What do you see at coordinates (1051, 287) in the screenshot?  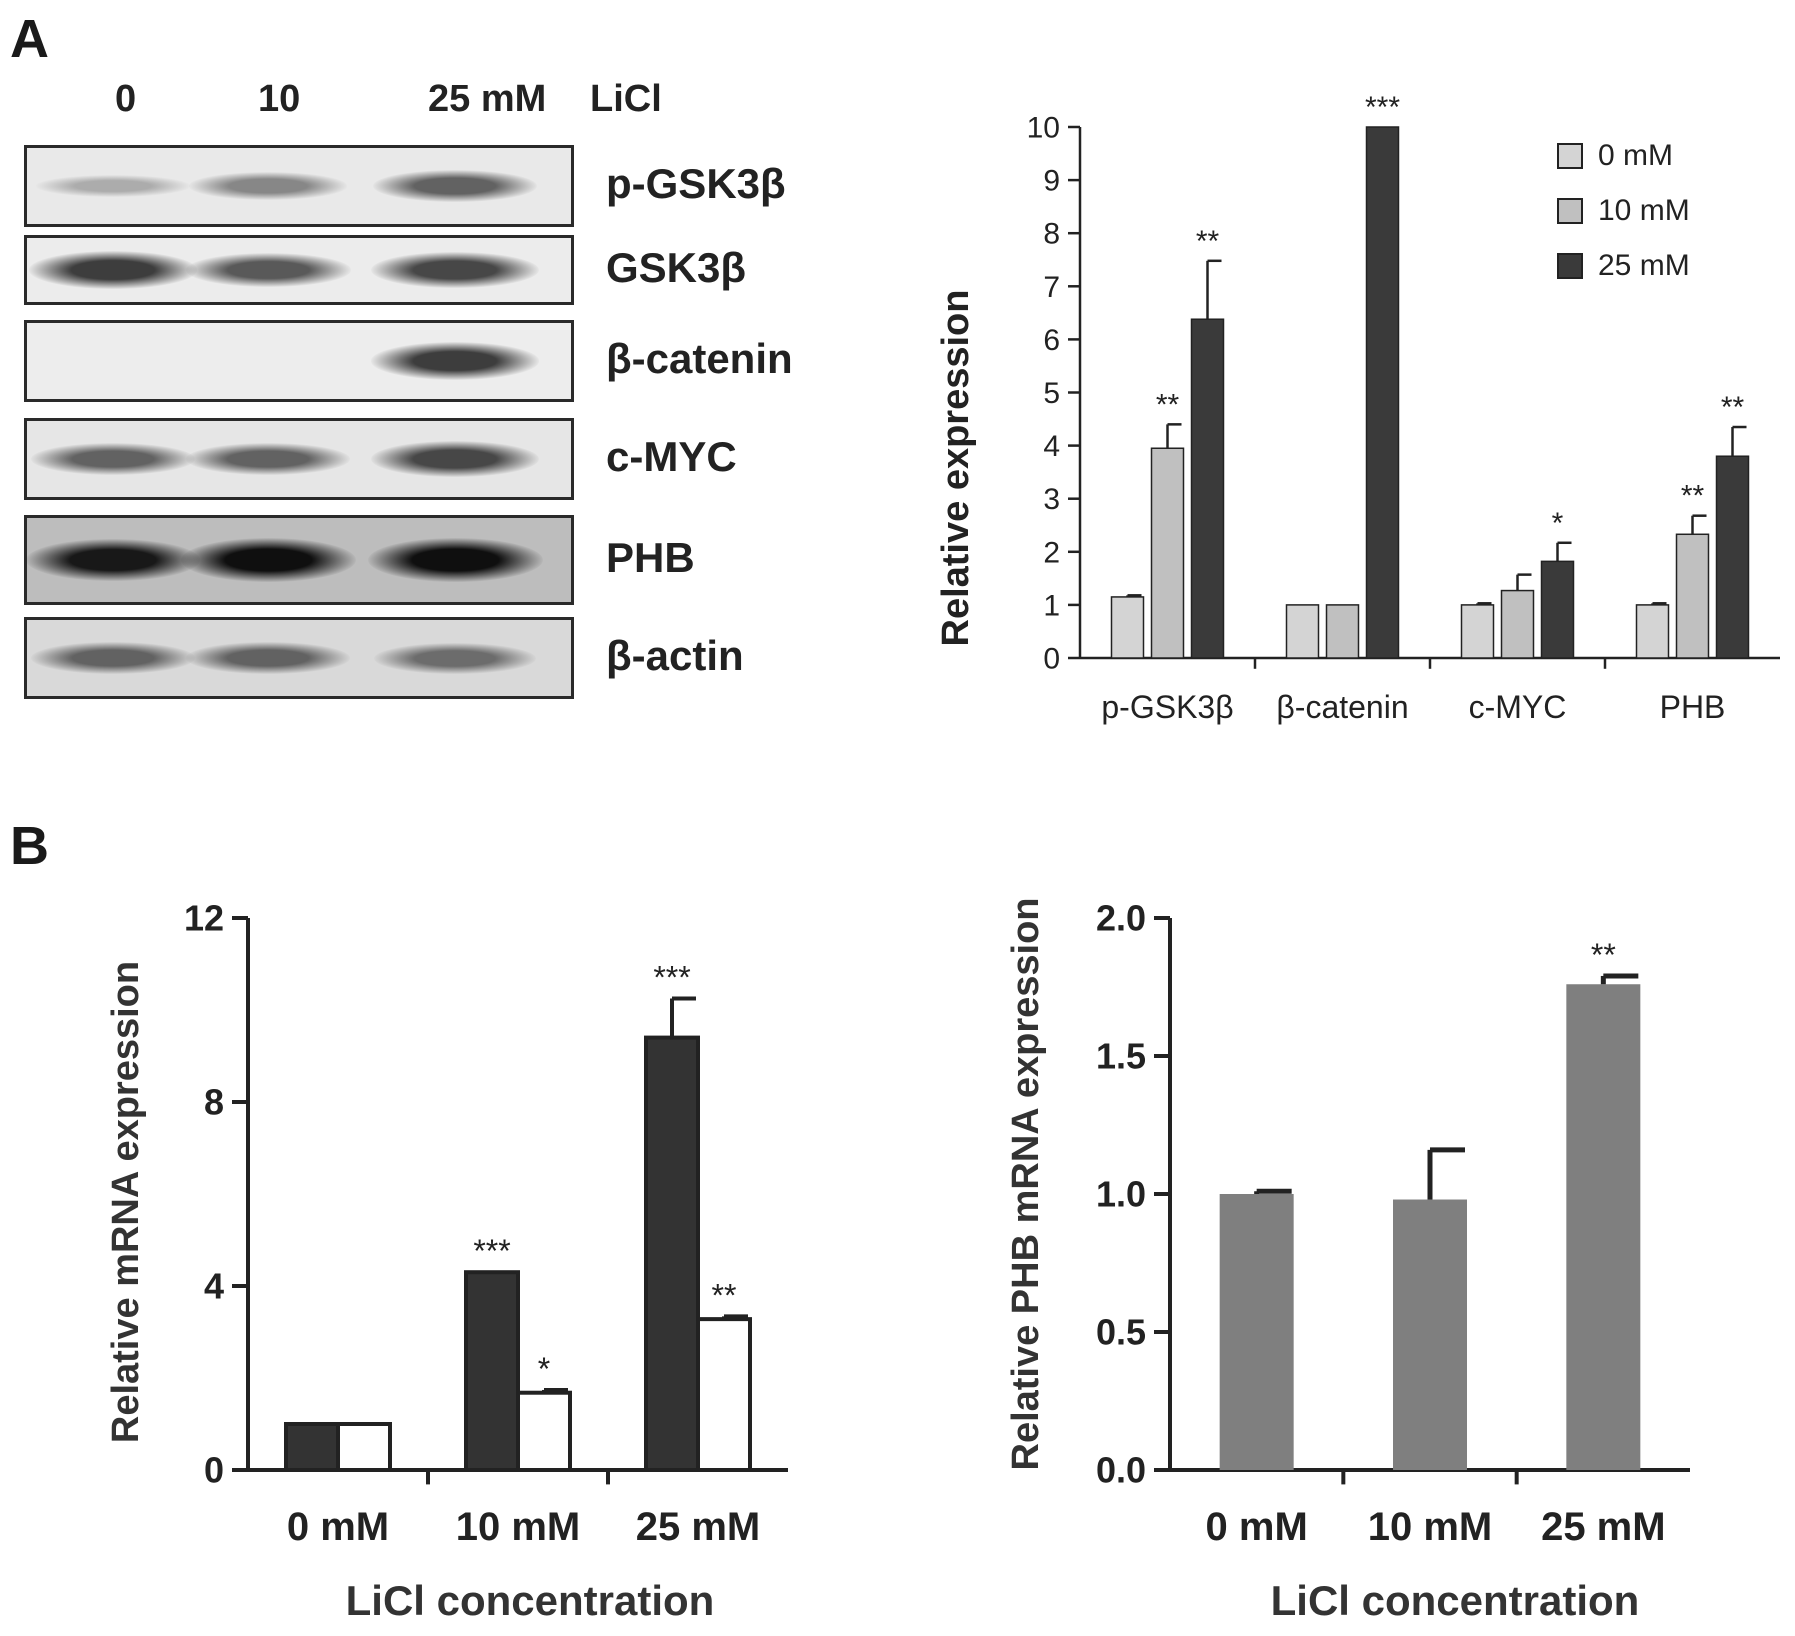 I see `y-tick-label: 7` at bounding box center [1051, 287].